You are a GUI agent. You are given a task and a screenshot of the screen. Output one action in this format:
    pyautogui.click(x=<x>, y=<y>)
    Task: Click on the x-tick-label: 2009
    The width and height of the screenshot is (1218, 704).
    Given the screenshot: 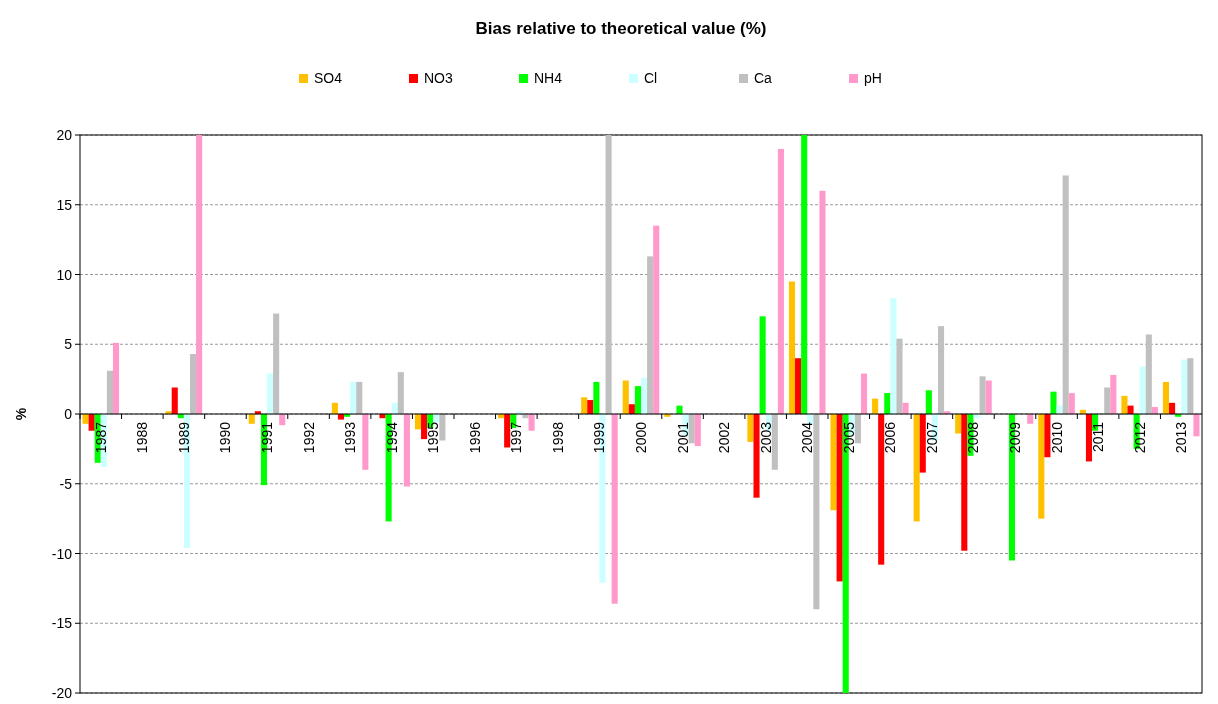 What is the action you would take?
    pyautogui.click(x=1015, y=437)
    